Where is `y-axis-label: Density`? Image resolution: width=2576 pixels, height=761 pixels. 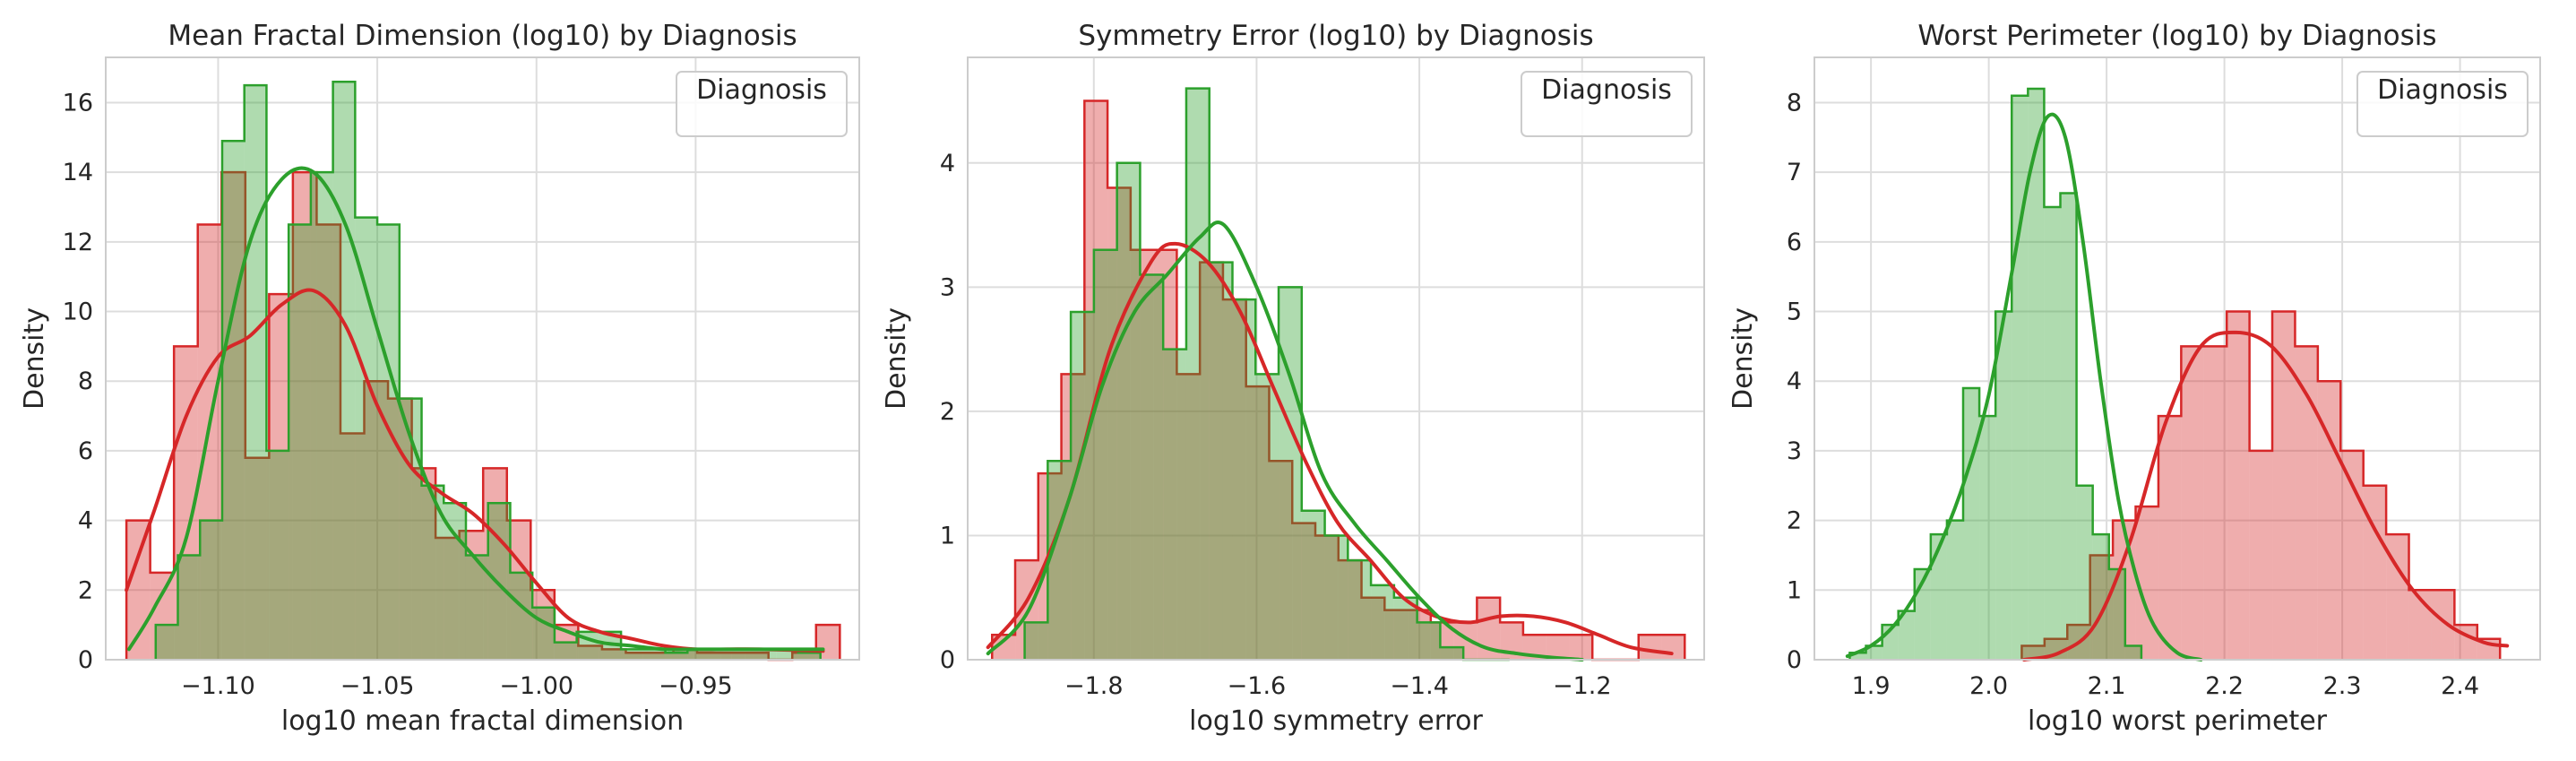 y-axis-label: Density is located at coordinates (1743, 358).